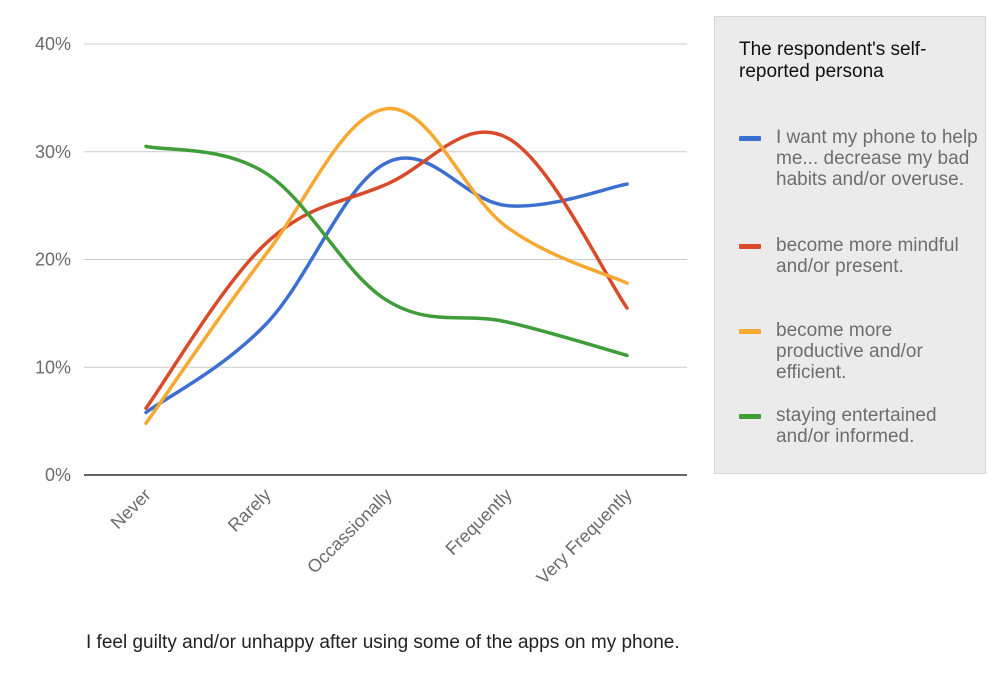  What do you see at coordinates (849, 351) in the screenshot?
I see `legend-label: become more productive and/or efficient.` at bounding box center [849, 351].